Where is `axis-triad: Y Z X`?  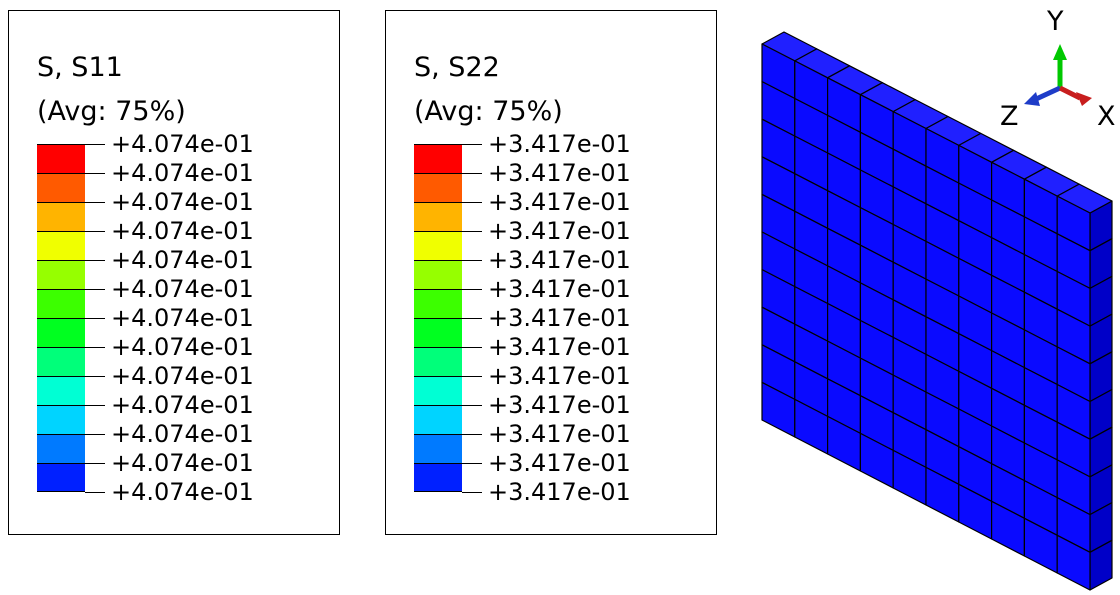
axis-triad: Y Z X is located at coordinates (1058, 69).